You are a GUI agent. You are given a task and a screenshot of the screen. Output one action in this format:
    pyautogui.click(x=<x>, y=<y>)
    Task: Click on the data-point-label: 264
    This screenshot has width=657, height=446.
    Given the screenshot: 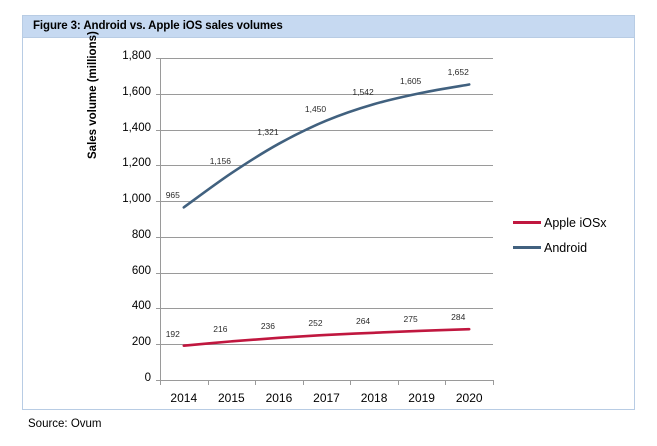 What is the action you would take?
    pyautogui.click(x=363, y=320)
    